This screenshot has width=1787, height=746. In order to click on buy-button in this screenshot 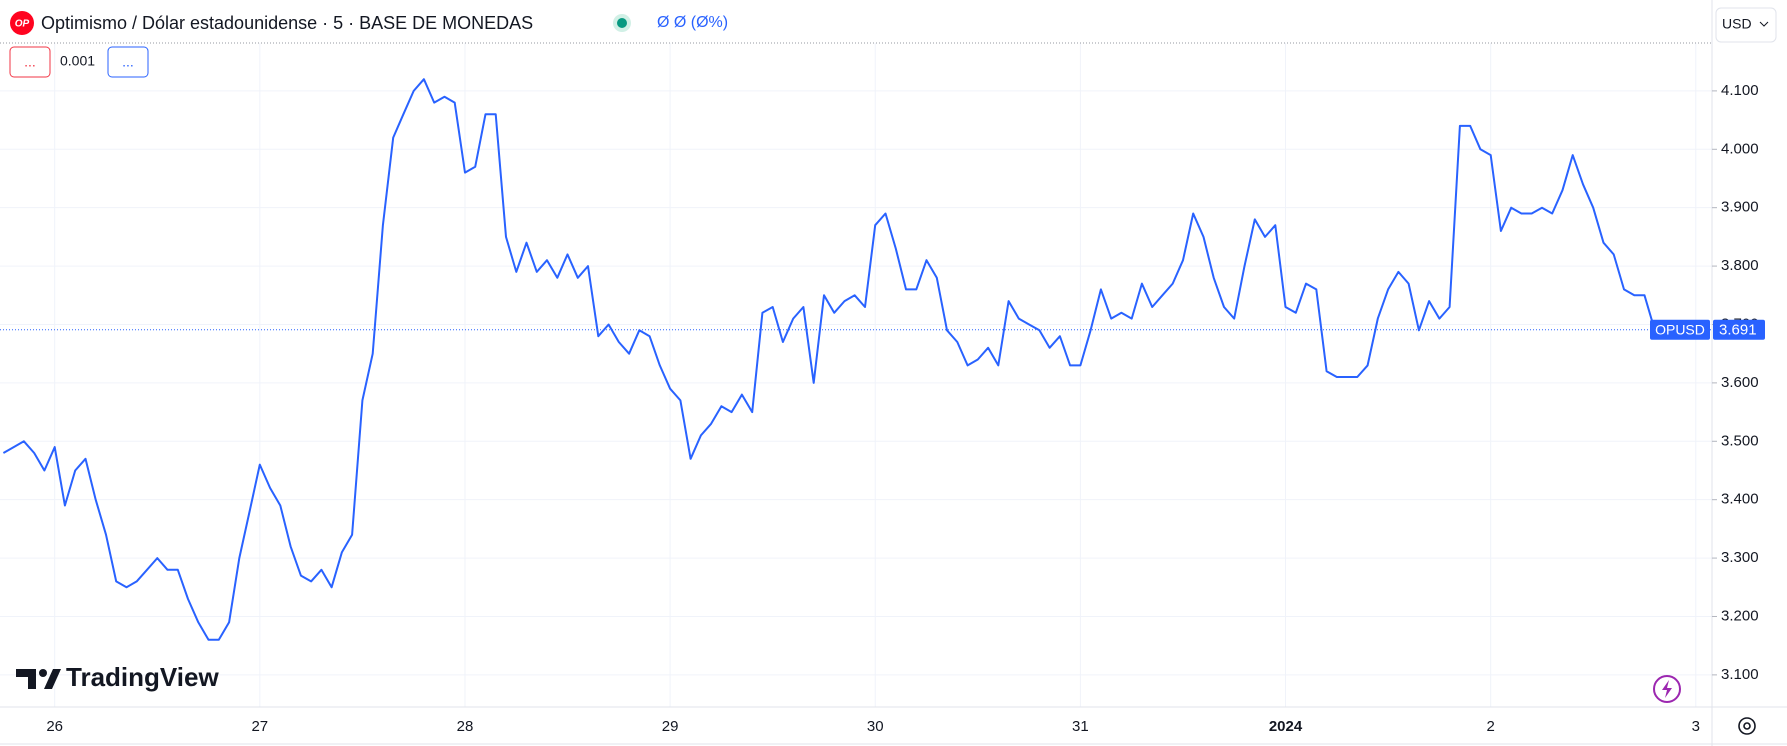, I will do `click(128, 62)`.